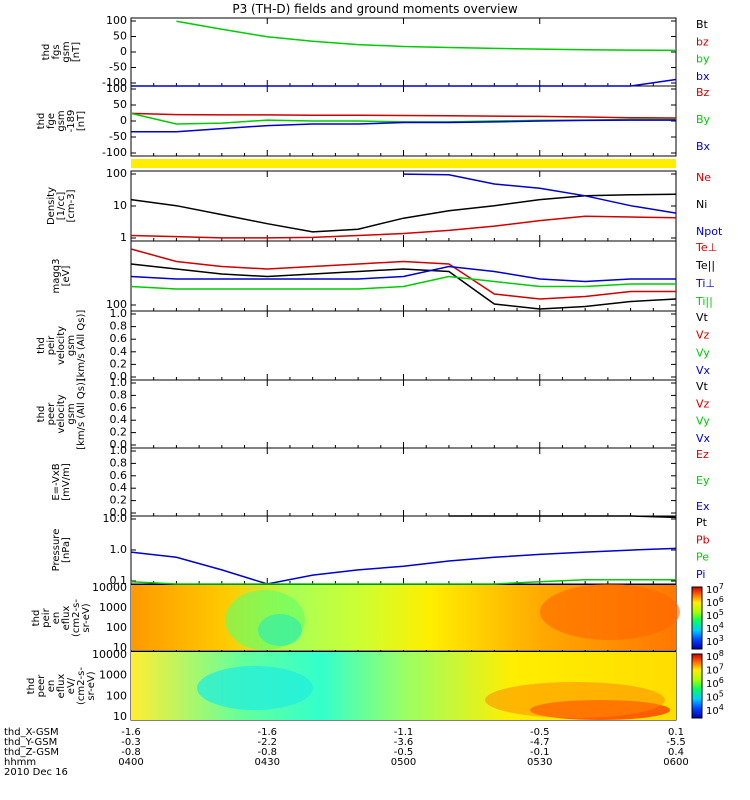 Image resolution: width=750 pixels, height=800 pixels. I want to click on y-axis-label: peir, so click(51, 345).